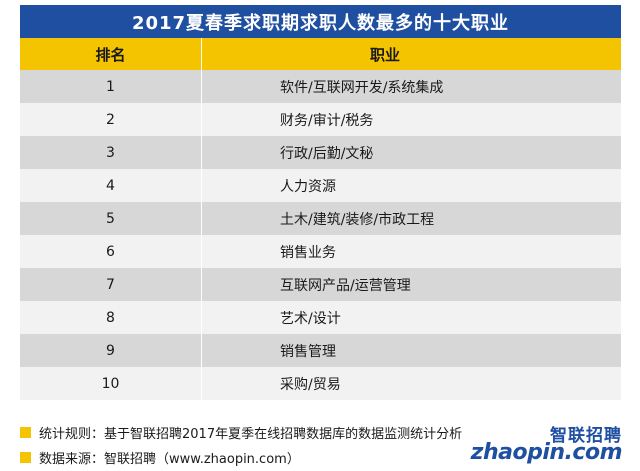 Image resolution: width=640 pixels, height=471 pixels. I want to click on table-row: 2 财务/审计/税务, so click(320, 119).